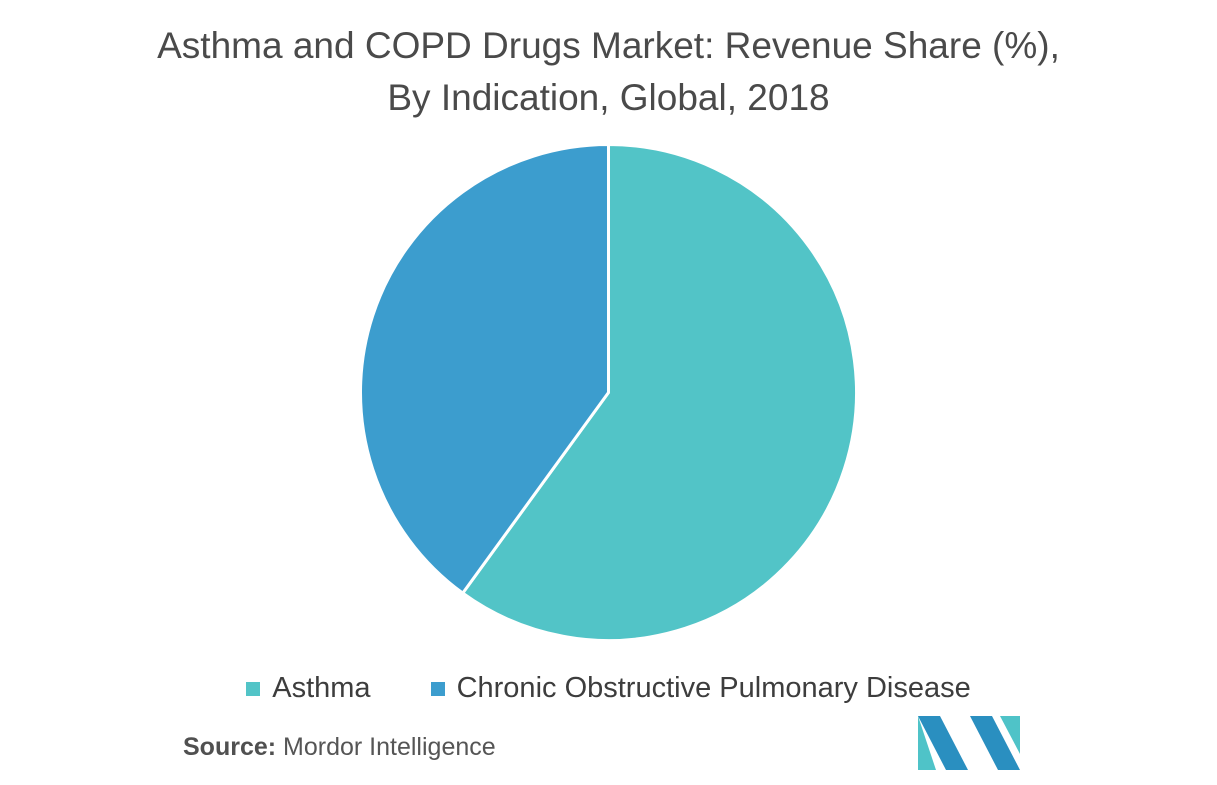  What do you see at coordinates (969, 743) in the screenshot?
I see `mordor-intelligence-logo-icon` at bounding box center [969, 743].